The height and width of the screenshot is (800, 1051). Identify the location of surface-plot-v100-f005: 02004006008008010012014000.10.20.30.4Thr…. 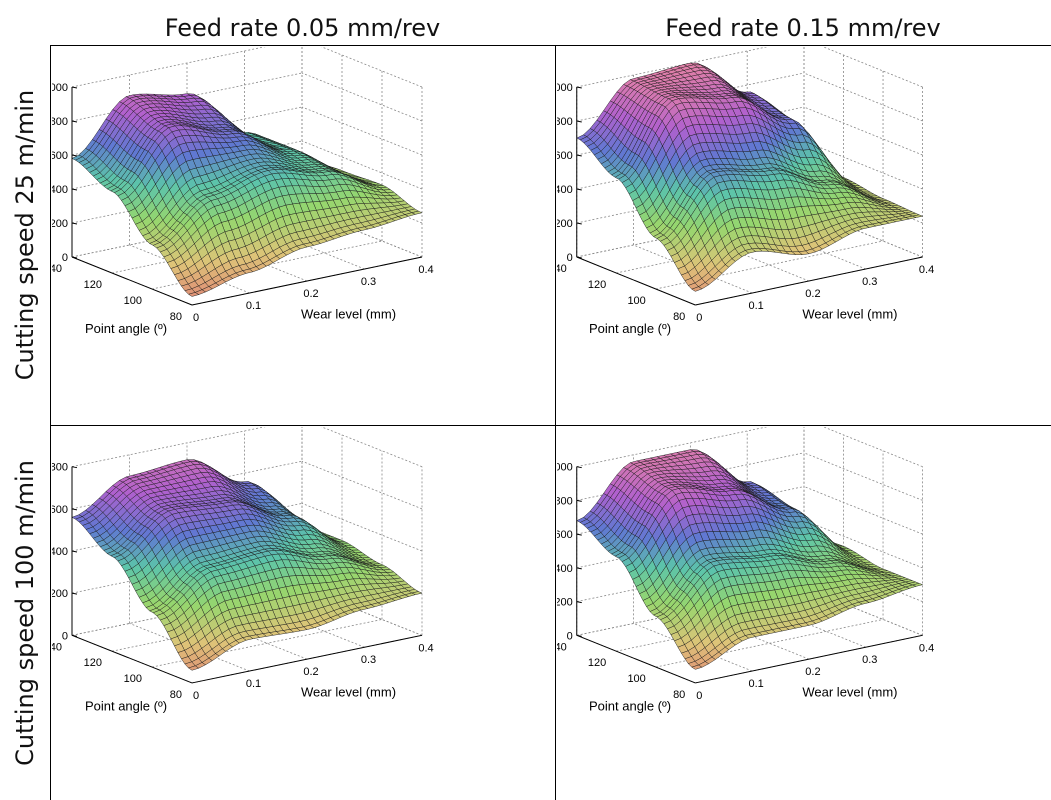
(243, 570).